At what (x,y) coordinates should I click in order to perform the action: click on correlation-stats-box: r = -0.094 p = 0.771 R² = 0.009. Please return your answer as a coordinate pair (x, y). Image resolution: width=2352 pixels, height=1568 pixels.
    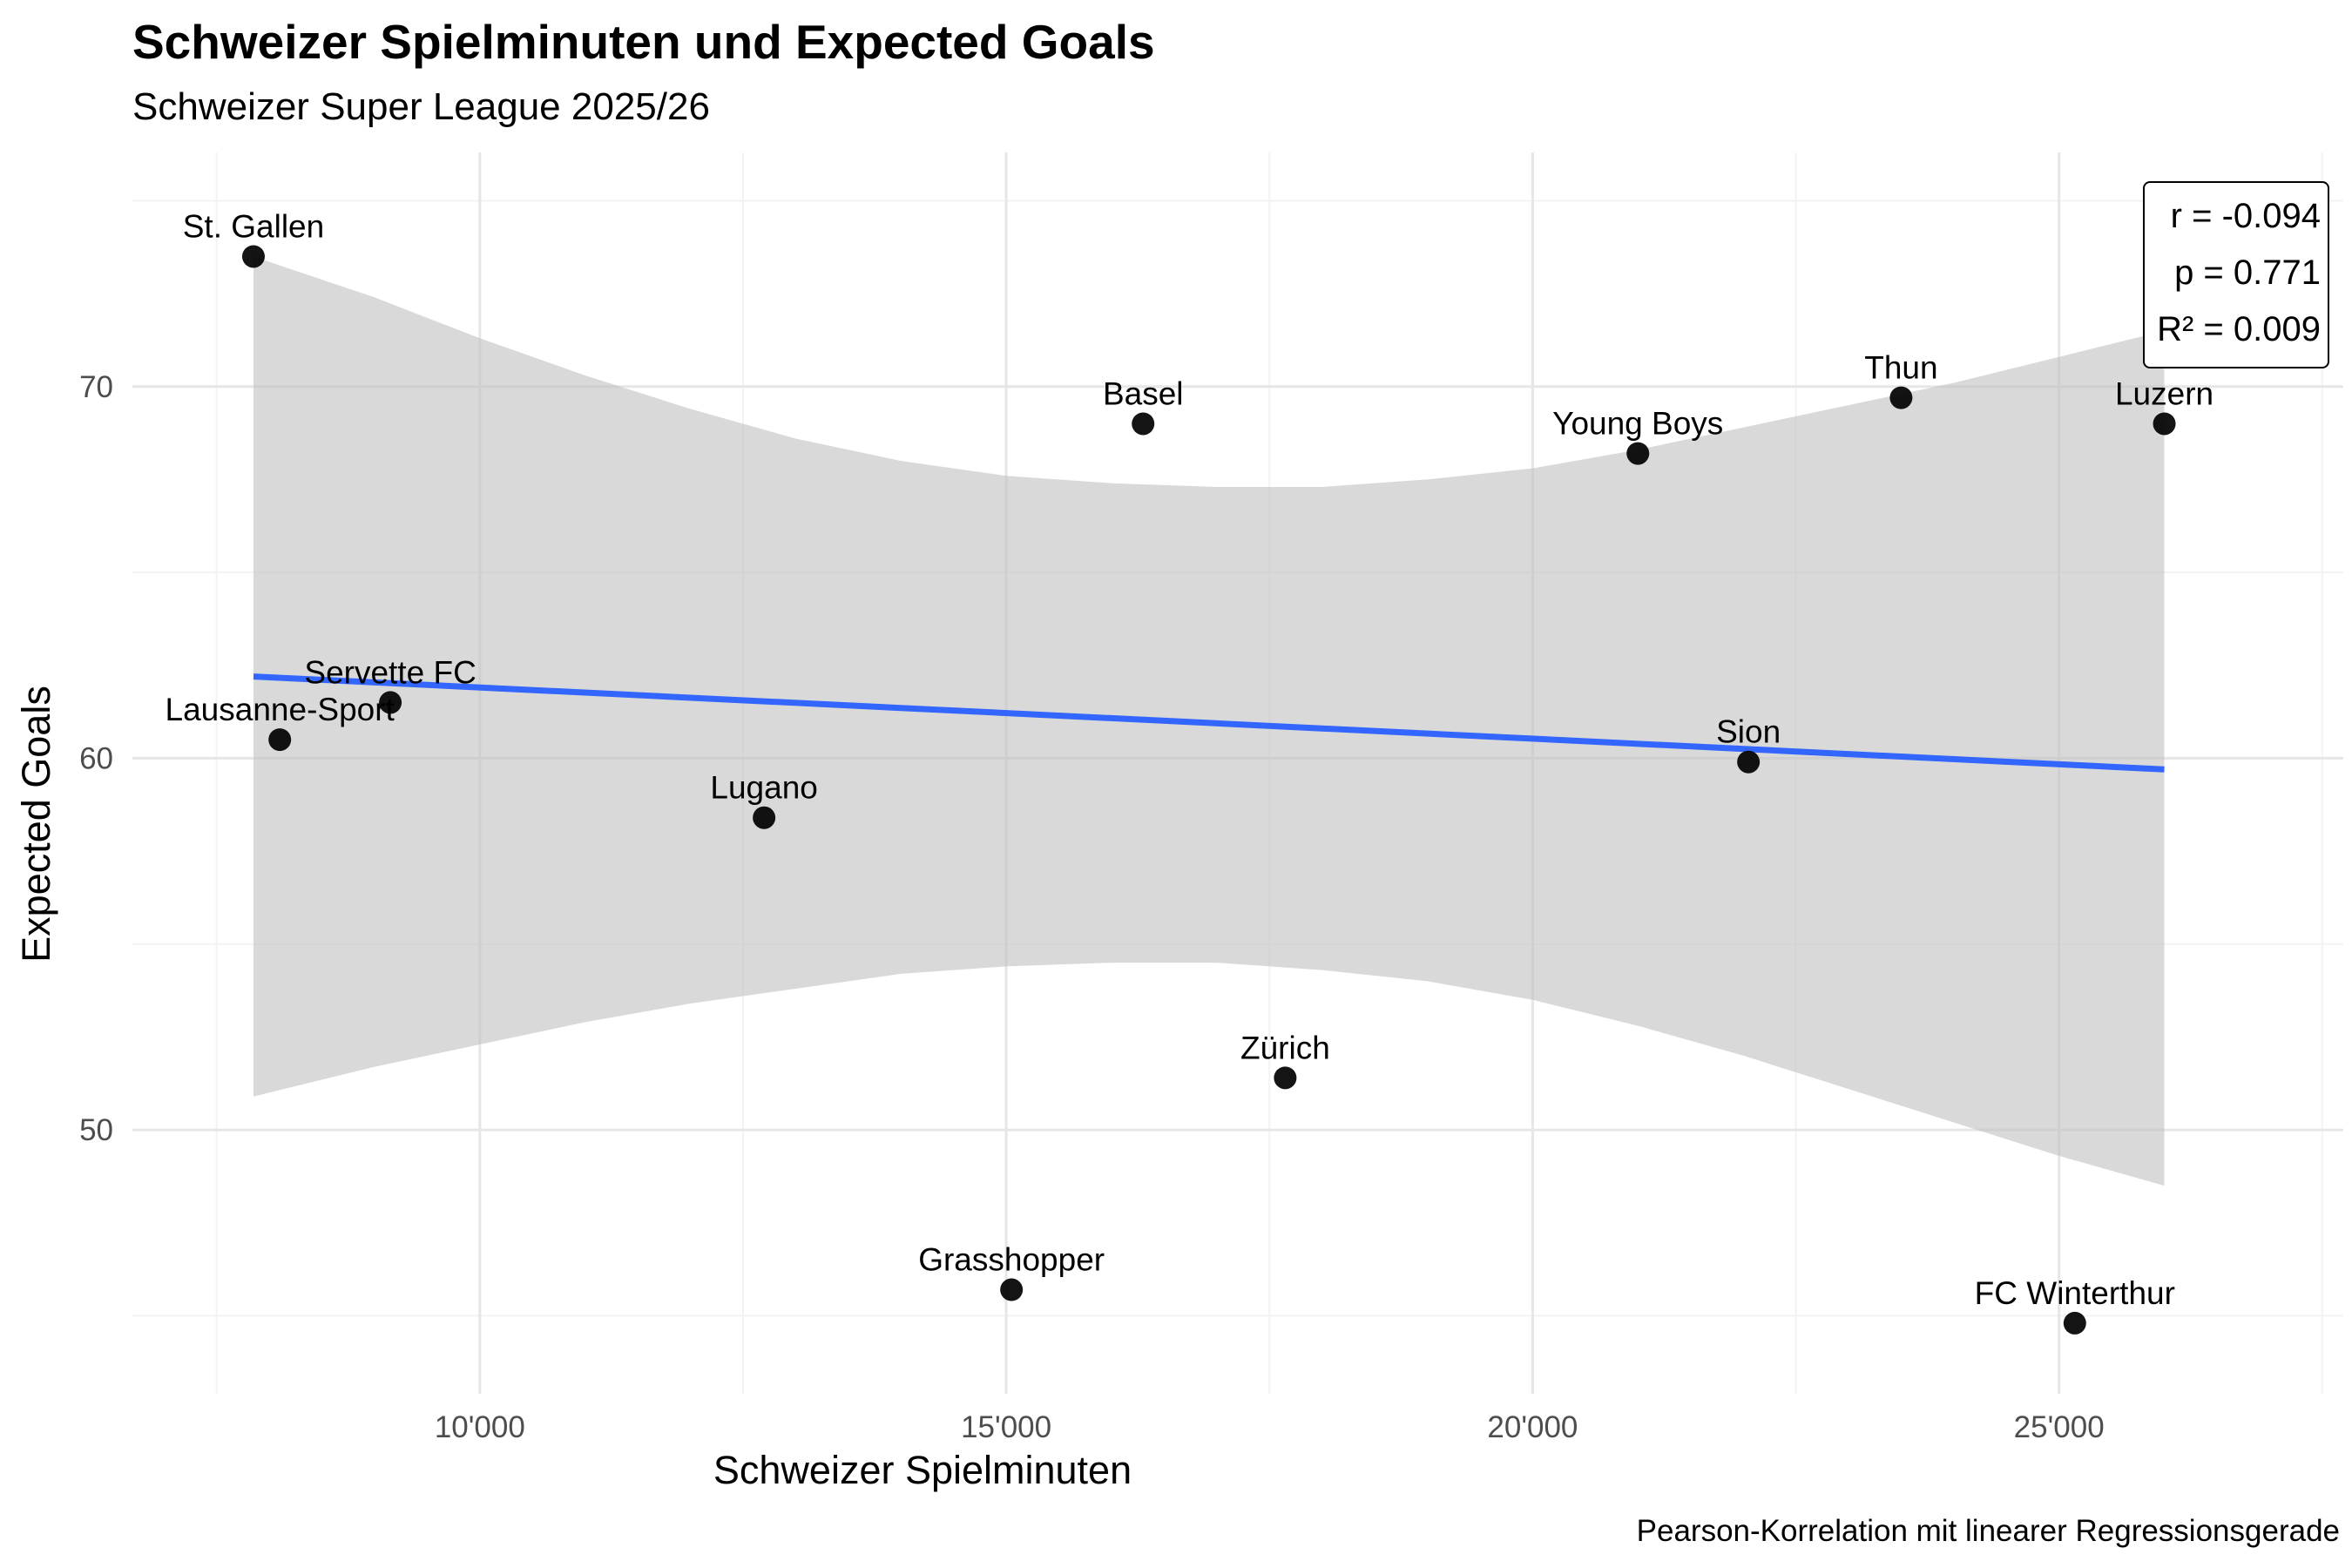
    Looking at the image, I should click on (2236, 274).